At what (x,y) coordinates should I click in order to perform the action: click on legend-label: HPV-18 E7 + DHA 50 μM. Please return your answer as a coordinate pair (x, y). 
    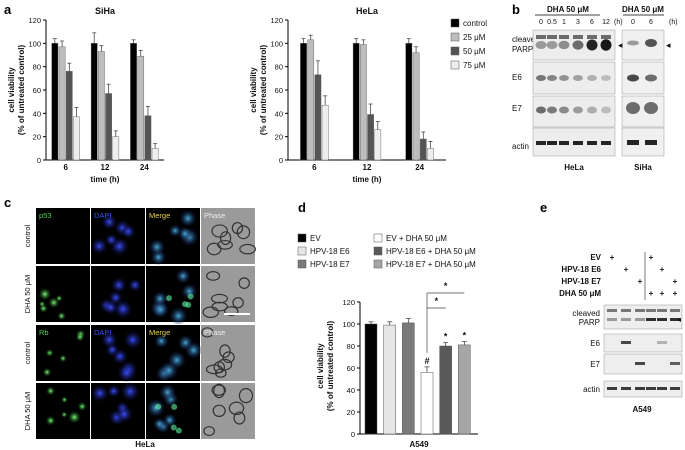
    Looking at the image, I should click on (431, 264).